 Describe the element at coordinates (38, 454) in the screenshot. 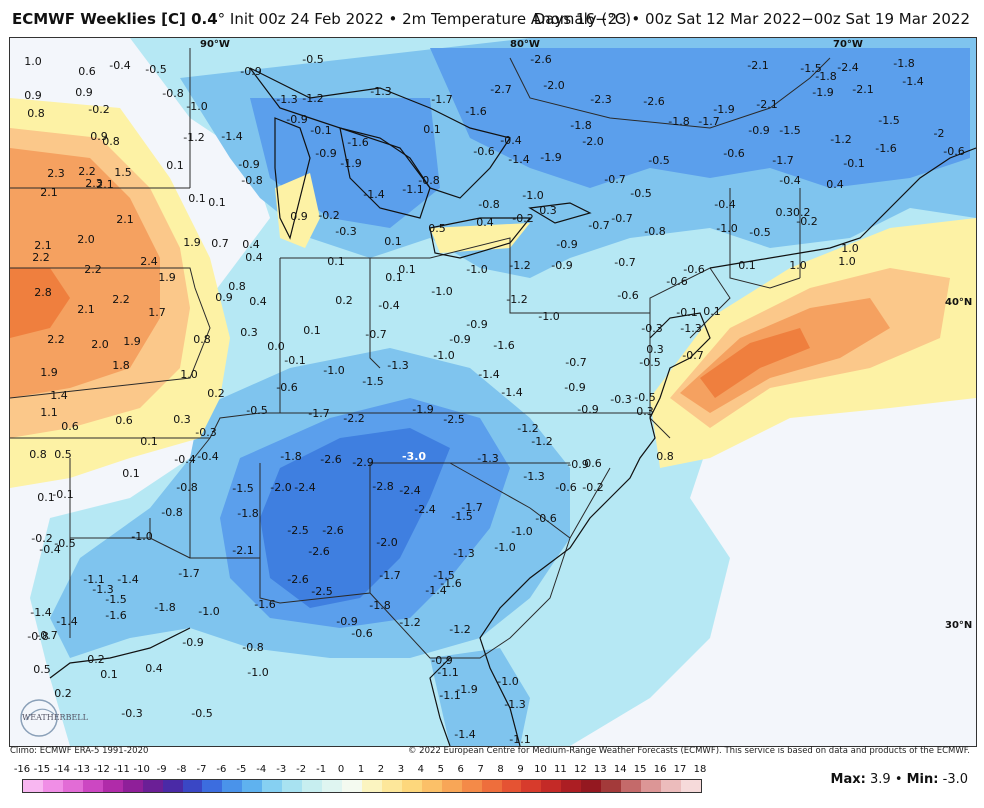

I see `anomaly-value-185: 0.8` at that location.